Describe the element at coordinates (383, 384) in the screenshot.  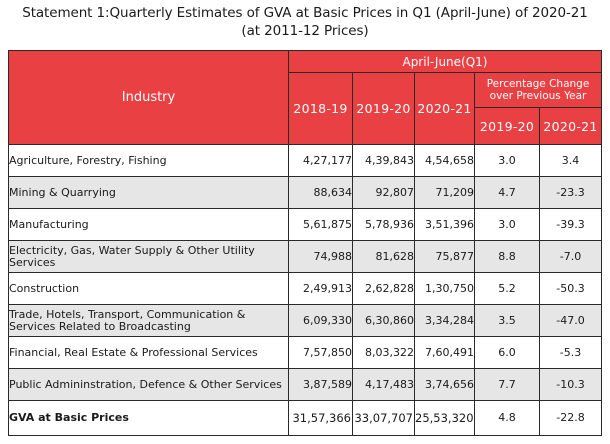
I see `value-2019-20-cell: 4,17,483` at that location.